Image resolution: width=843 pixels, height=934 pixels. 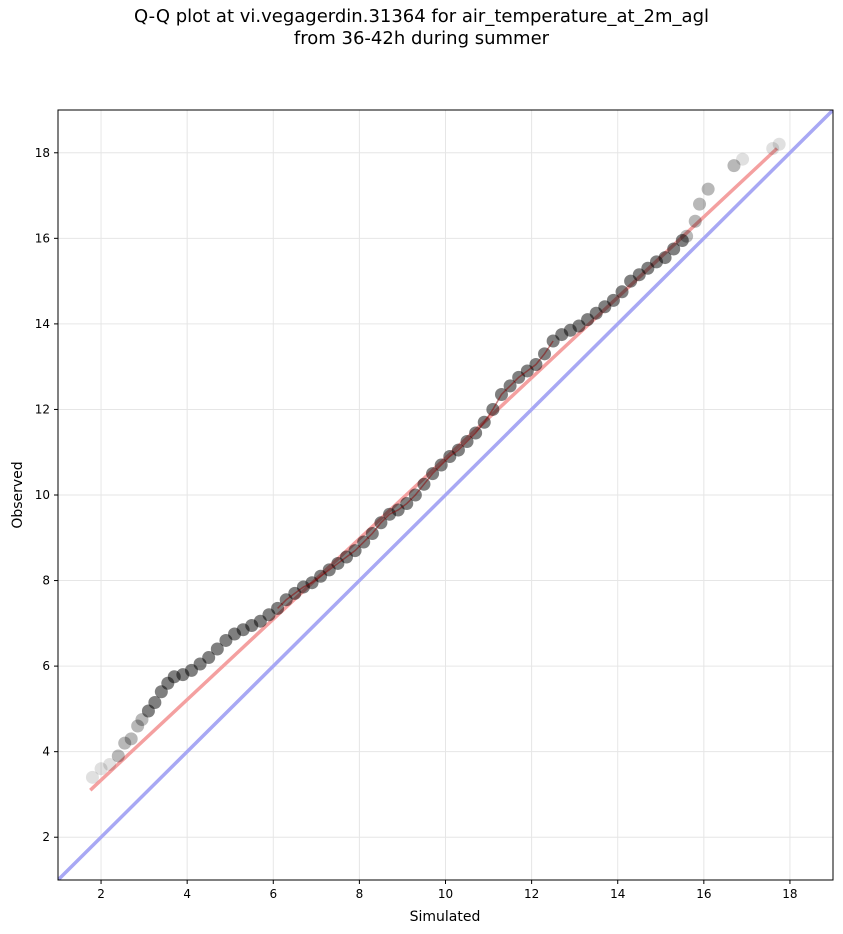 What do you see at coordinates (531, 894) in the screenshot?
I see `x-tick-label: 12` at bounding box center [531, 894].